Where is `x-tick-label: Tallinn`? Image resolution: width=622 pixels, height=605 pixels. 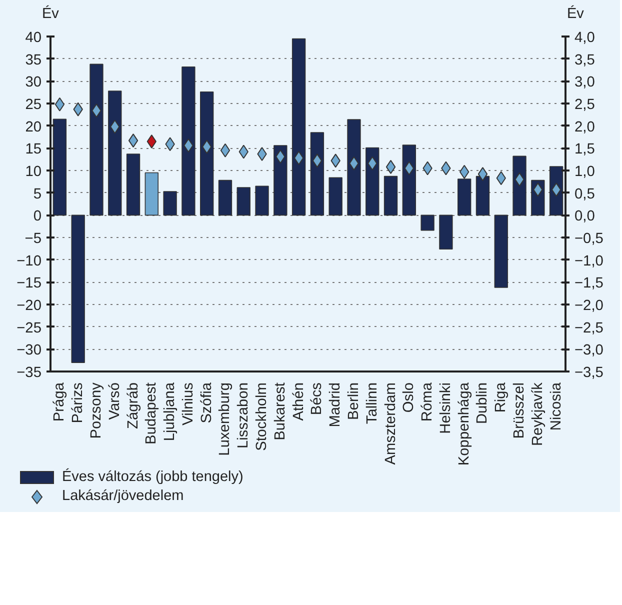
x-tick-label: Tallinn is located at coordinates (372, 403).